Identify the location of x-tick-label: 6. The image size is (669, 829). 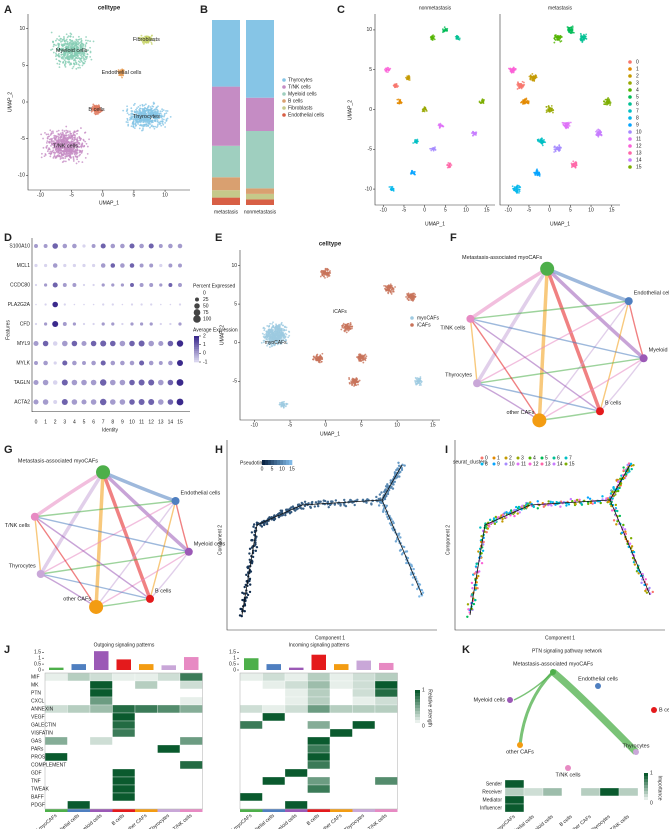
(93, 422).